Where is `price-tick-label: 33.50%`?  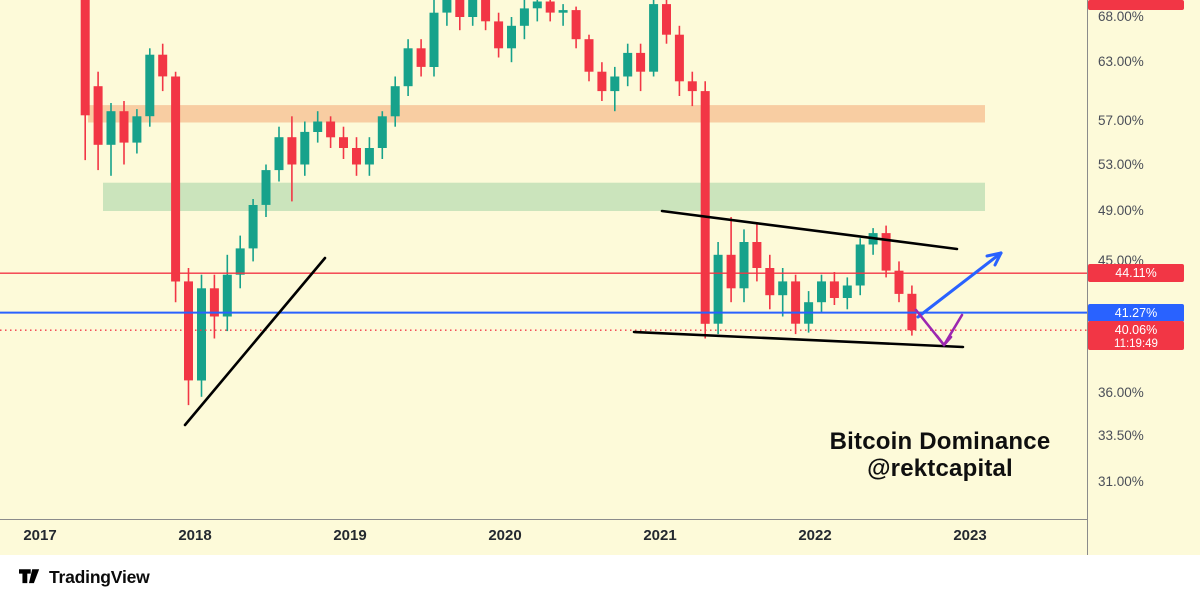
price-tick-label: 33.50% is located at coordinates (1121, 436).